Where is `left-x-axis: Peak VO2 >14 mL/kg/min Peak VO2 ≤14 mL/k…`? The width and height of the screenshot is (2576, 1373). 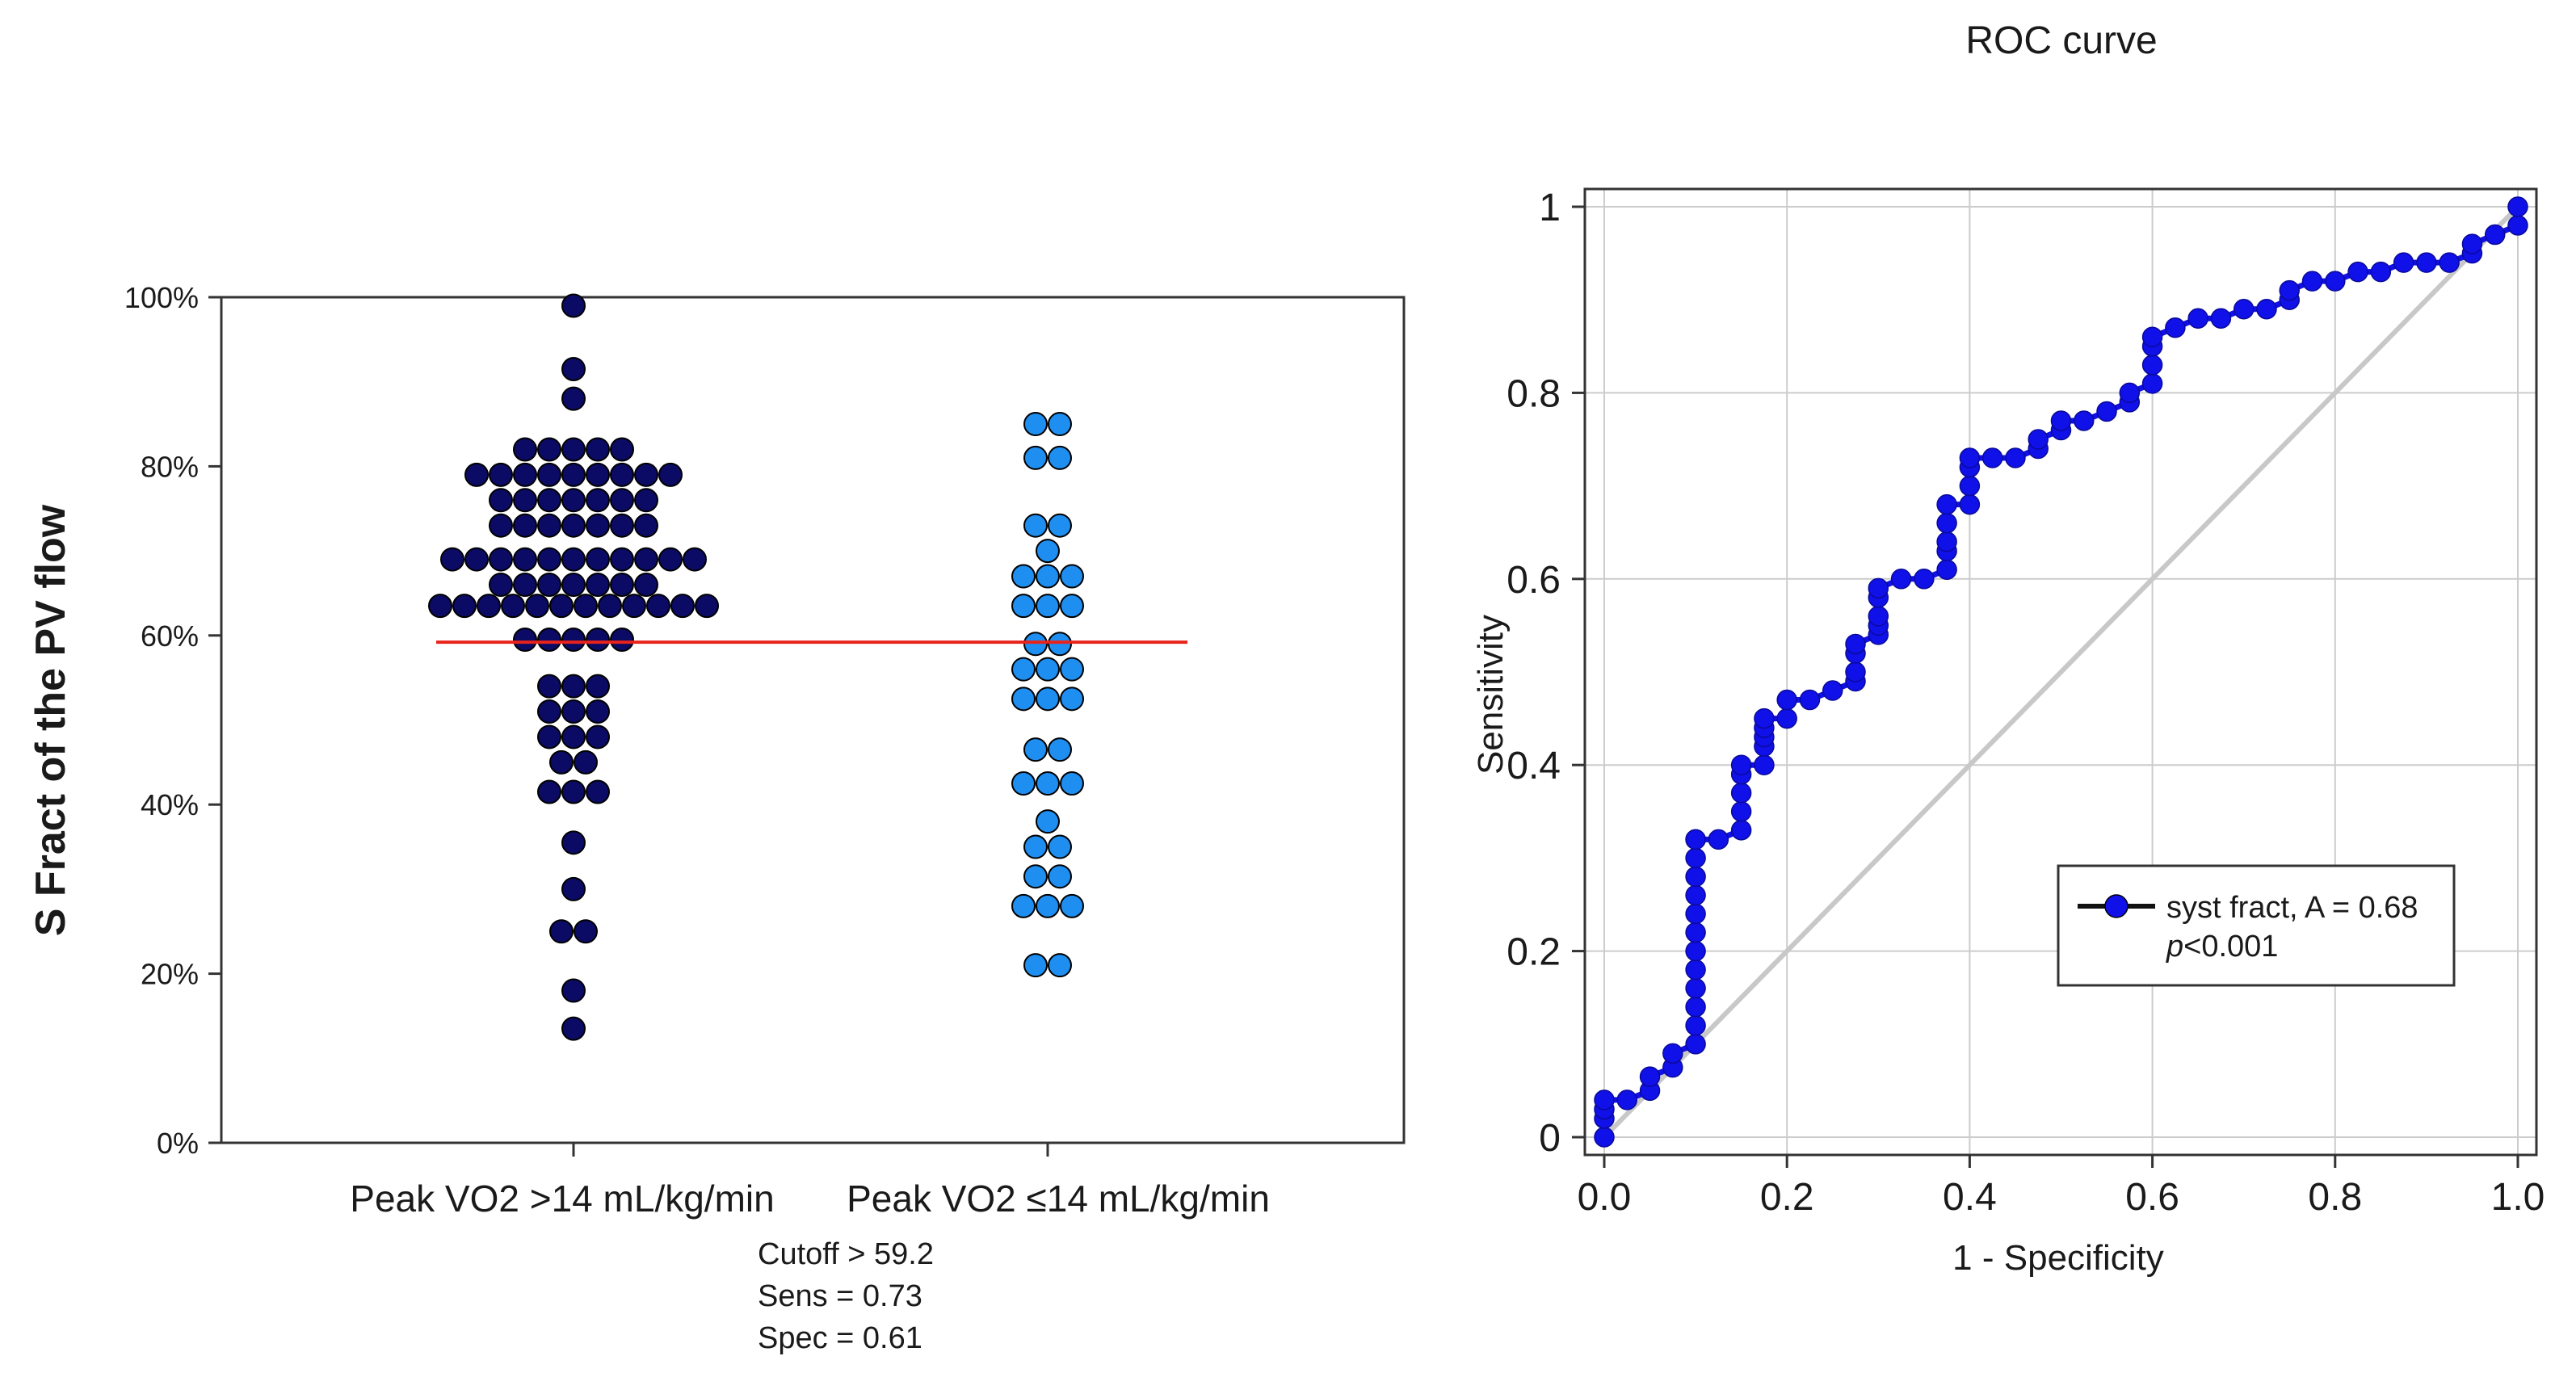 left-x-axis: Peak VO2 >14 mL/kg/min Peak VO2 ≤14 mL/k… is located at coordinates (810, 1181).